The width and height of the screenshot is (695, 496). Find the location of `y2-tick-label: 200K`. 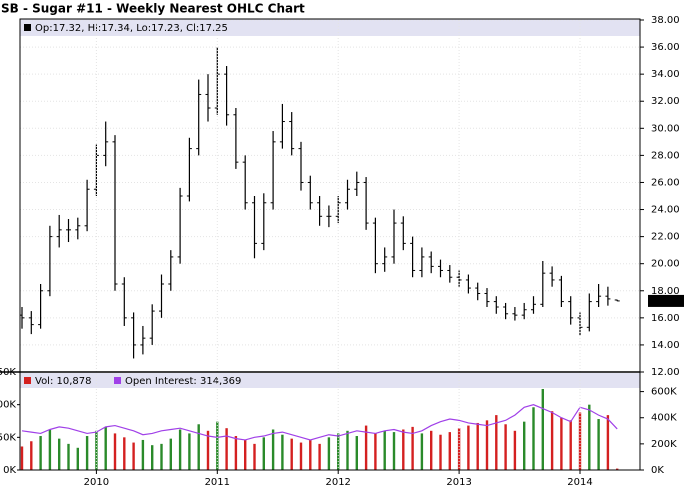

y2-tick-label: 200K is located at coordinates (664, 444).